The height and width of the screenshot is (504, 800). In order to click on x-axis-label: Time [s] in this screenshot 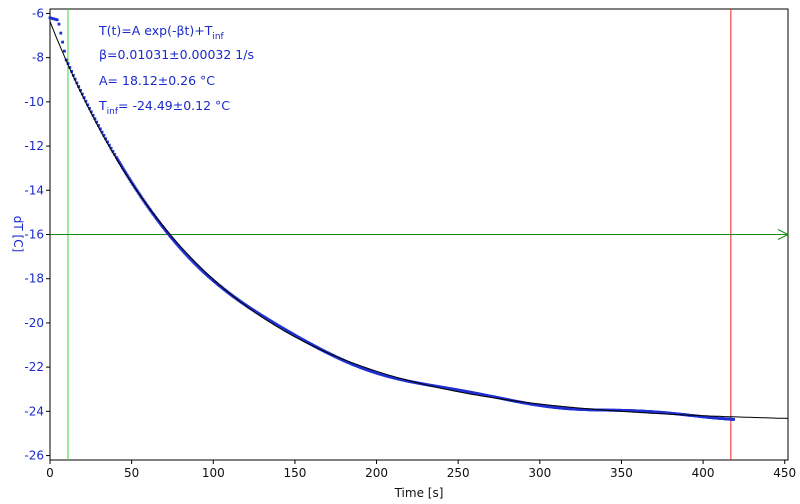, I will do `click(419, 493)`.